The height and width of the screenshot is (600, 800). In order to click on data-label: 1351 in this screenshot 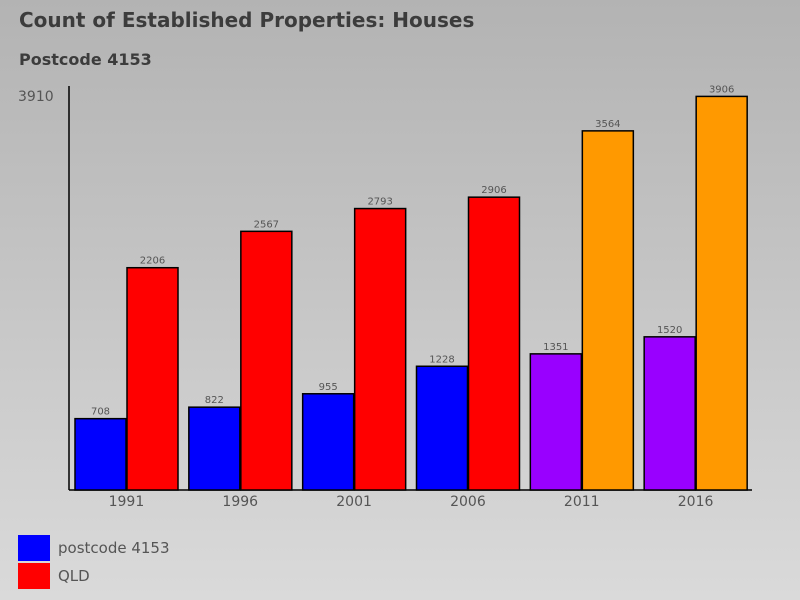, I will do `click(555, 347)`.